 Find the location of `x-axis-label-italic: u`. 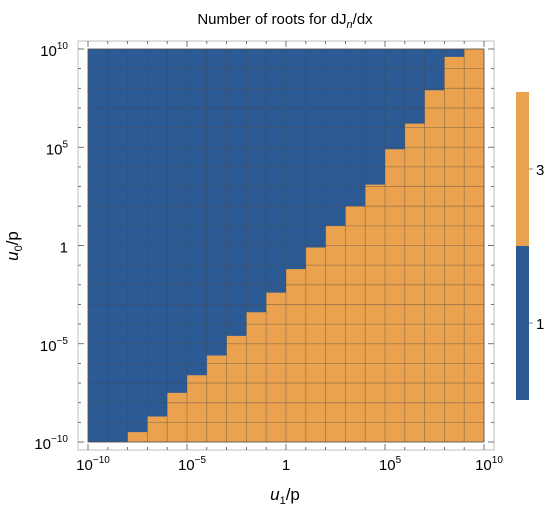

x-axis-label-italic: u is located at coordinates (275, 494).